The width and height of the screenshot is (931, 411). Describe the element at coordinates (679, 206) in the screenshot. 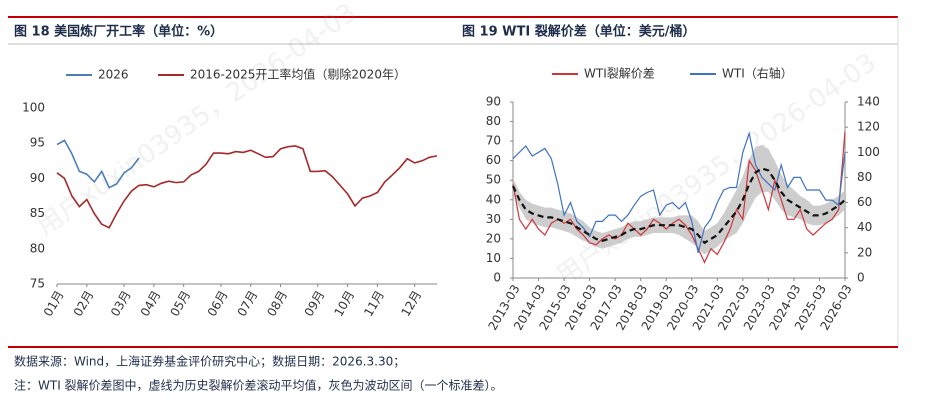

I see `average-line` at that location.